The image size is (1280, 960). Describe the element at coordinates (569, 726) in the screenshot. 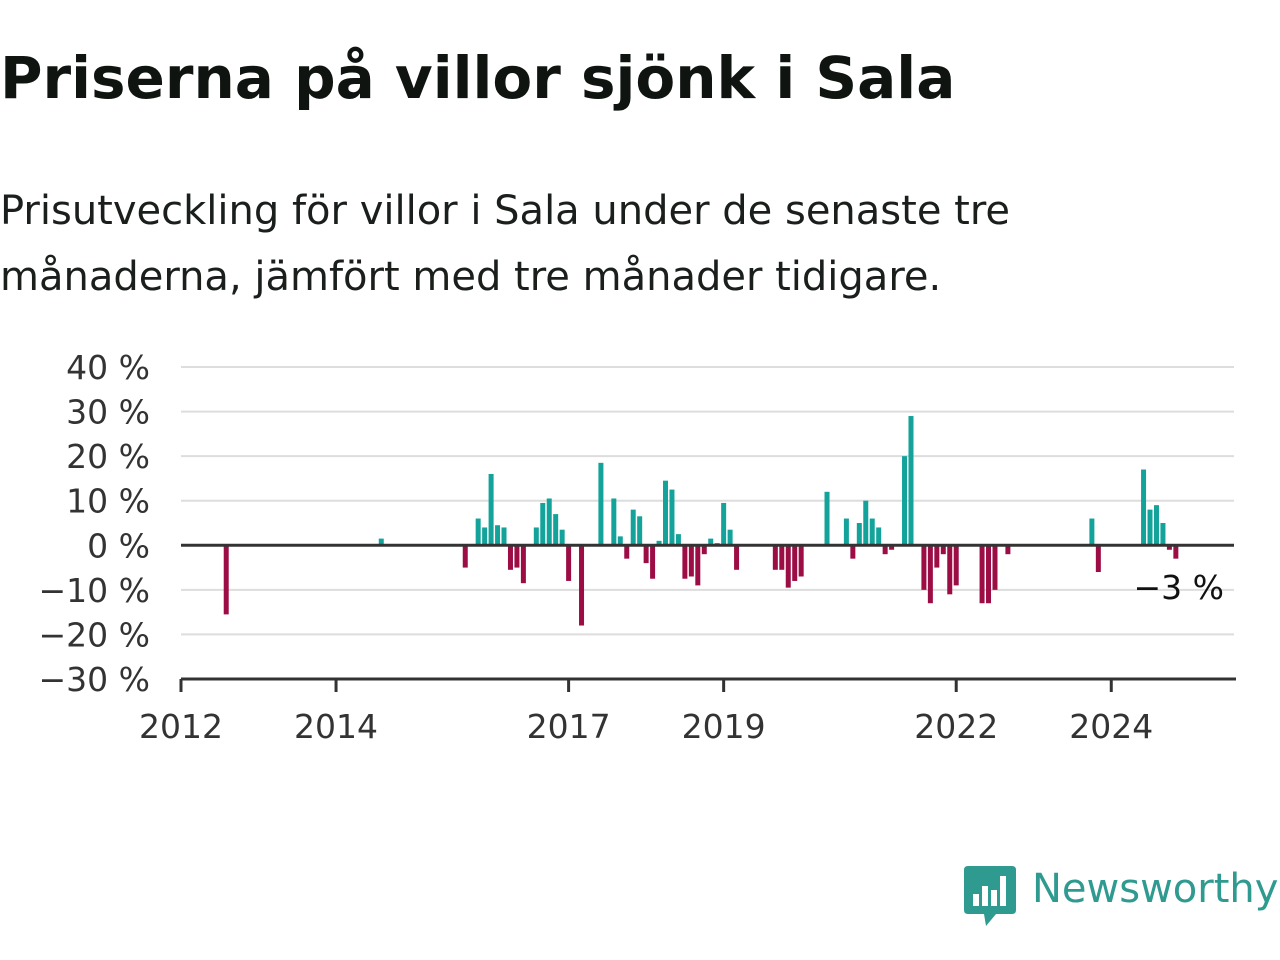

I see `x-tick-label: 2017` at that location.